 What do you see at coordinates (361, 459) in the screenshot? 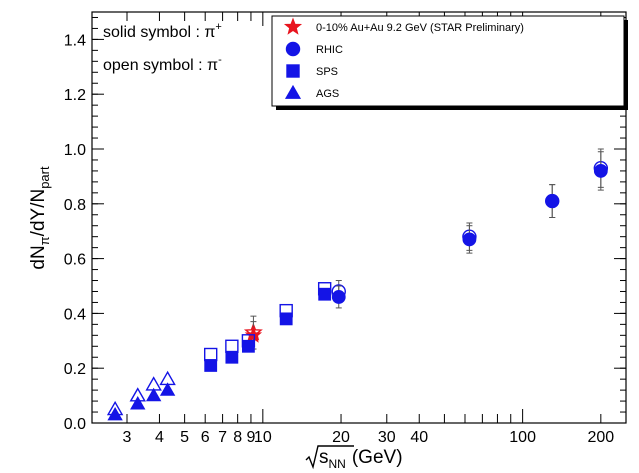
I see `svg-text:sNN(GeV): sNN (GeV)` at bounding box center [361, 459].